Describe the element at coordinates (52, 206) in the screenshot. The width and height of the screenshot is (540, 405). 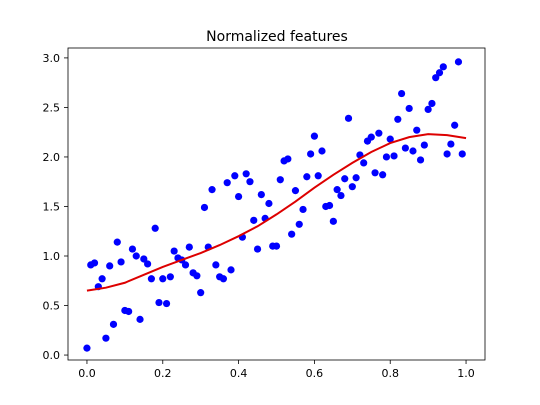
I see `y-tick-label: 1.5` at that location.